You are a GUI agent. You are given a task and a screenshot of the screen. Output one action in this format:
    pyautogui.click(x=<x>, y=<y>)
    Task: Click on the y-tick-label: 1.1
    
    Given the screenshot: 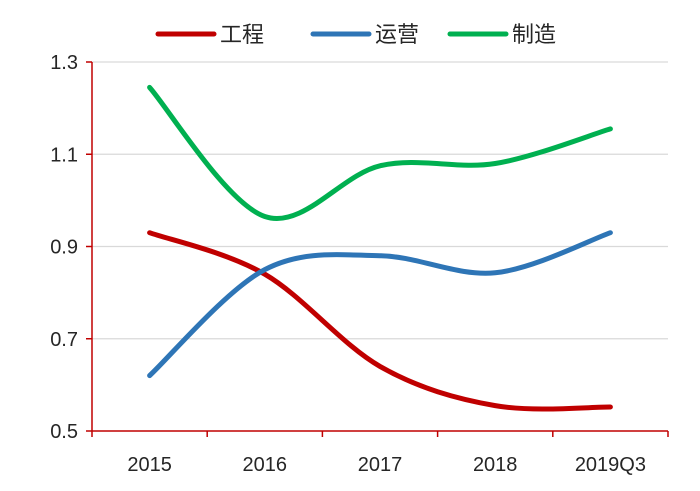 What is the action you would take?
    pyautogui.click(x=64, y=155)
    